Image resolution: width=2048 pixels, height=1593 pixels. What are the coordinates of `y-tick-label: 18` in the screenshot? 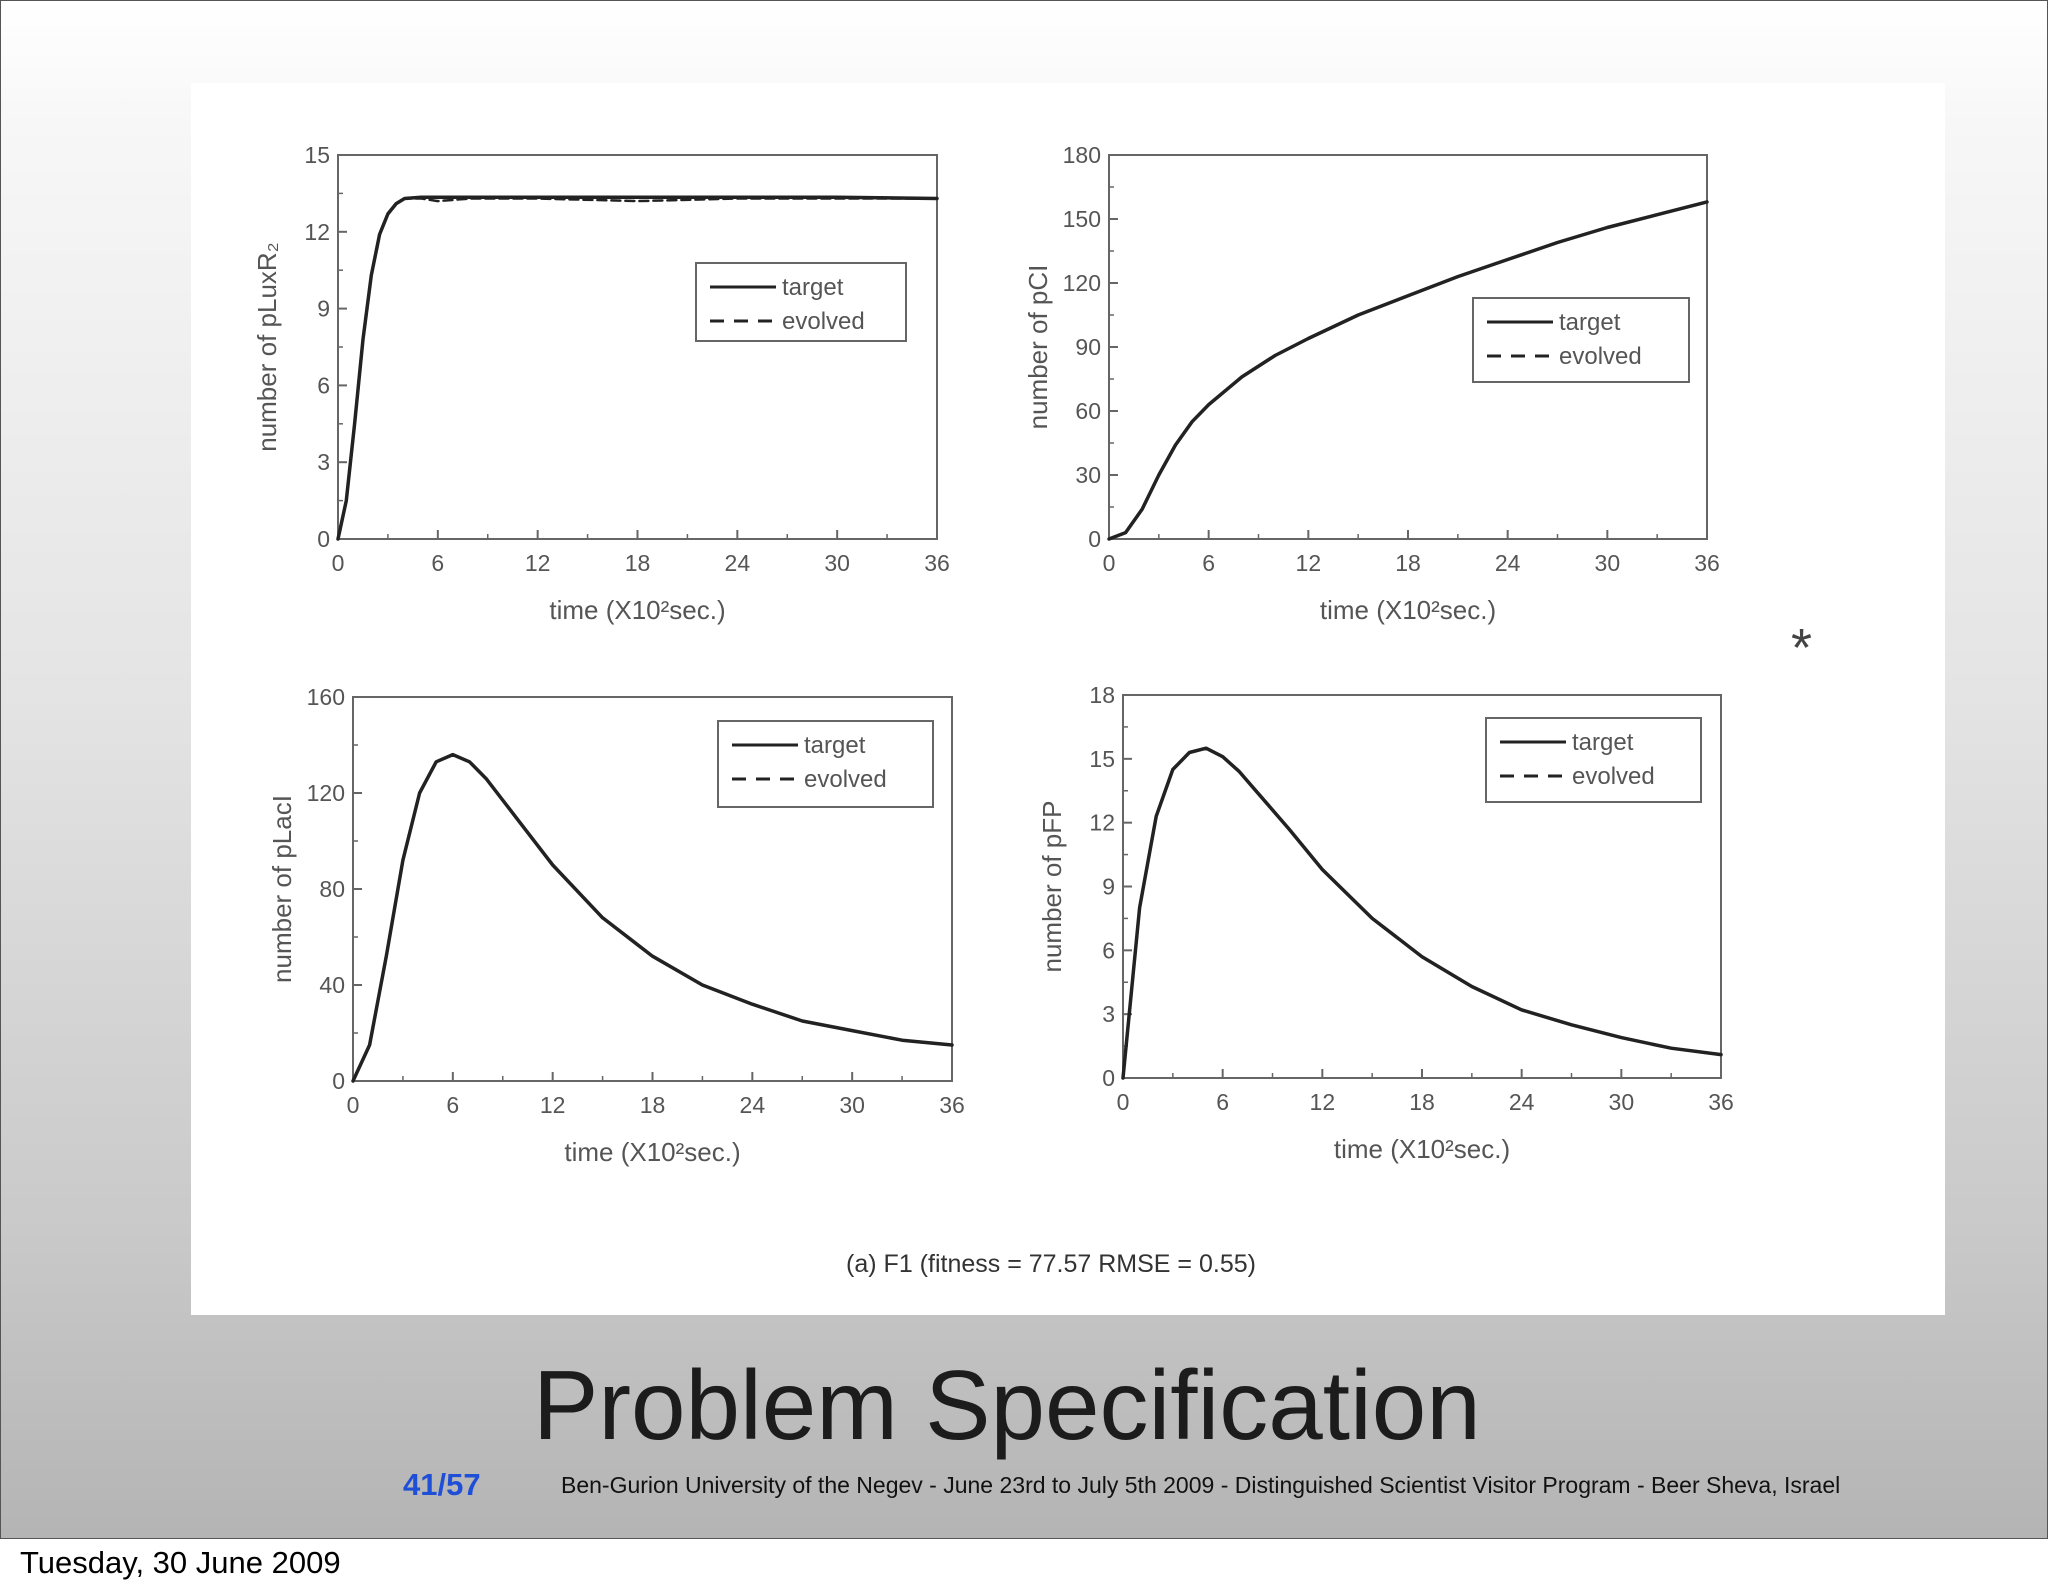 It's located at (1102, 695).